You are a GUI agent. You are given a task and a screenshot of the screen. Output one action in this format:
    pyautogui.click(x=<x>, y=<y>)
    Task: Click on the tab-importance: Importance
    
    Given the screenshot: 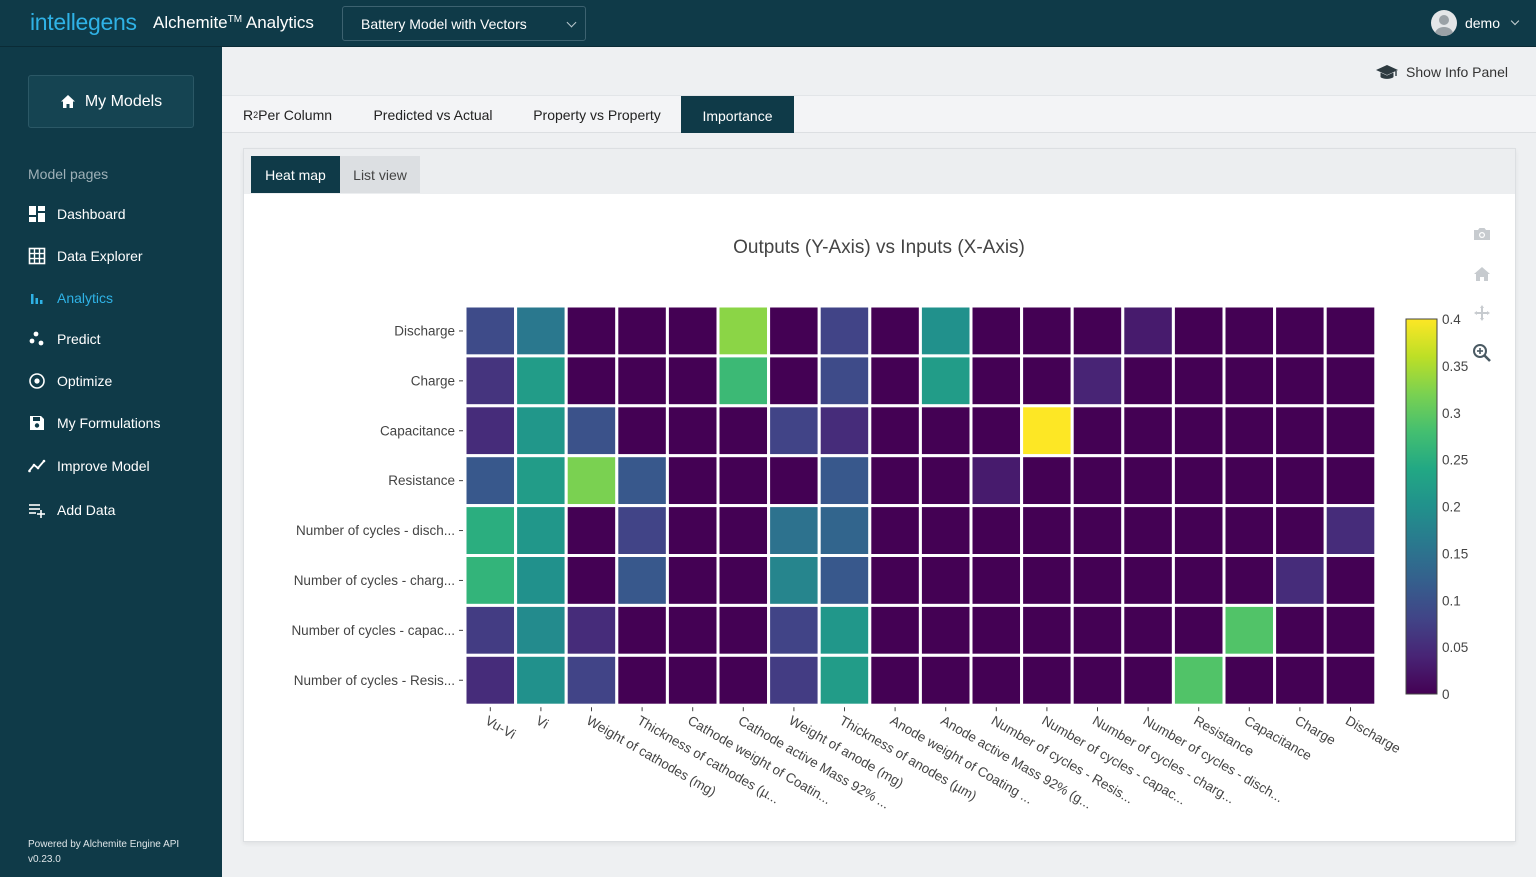 What is the action you would take?
    pyautogui.click(x=737, y=114)
    